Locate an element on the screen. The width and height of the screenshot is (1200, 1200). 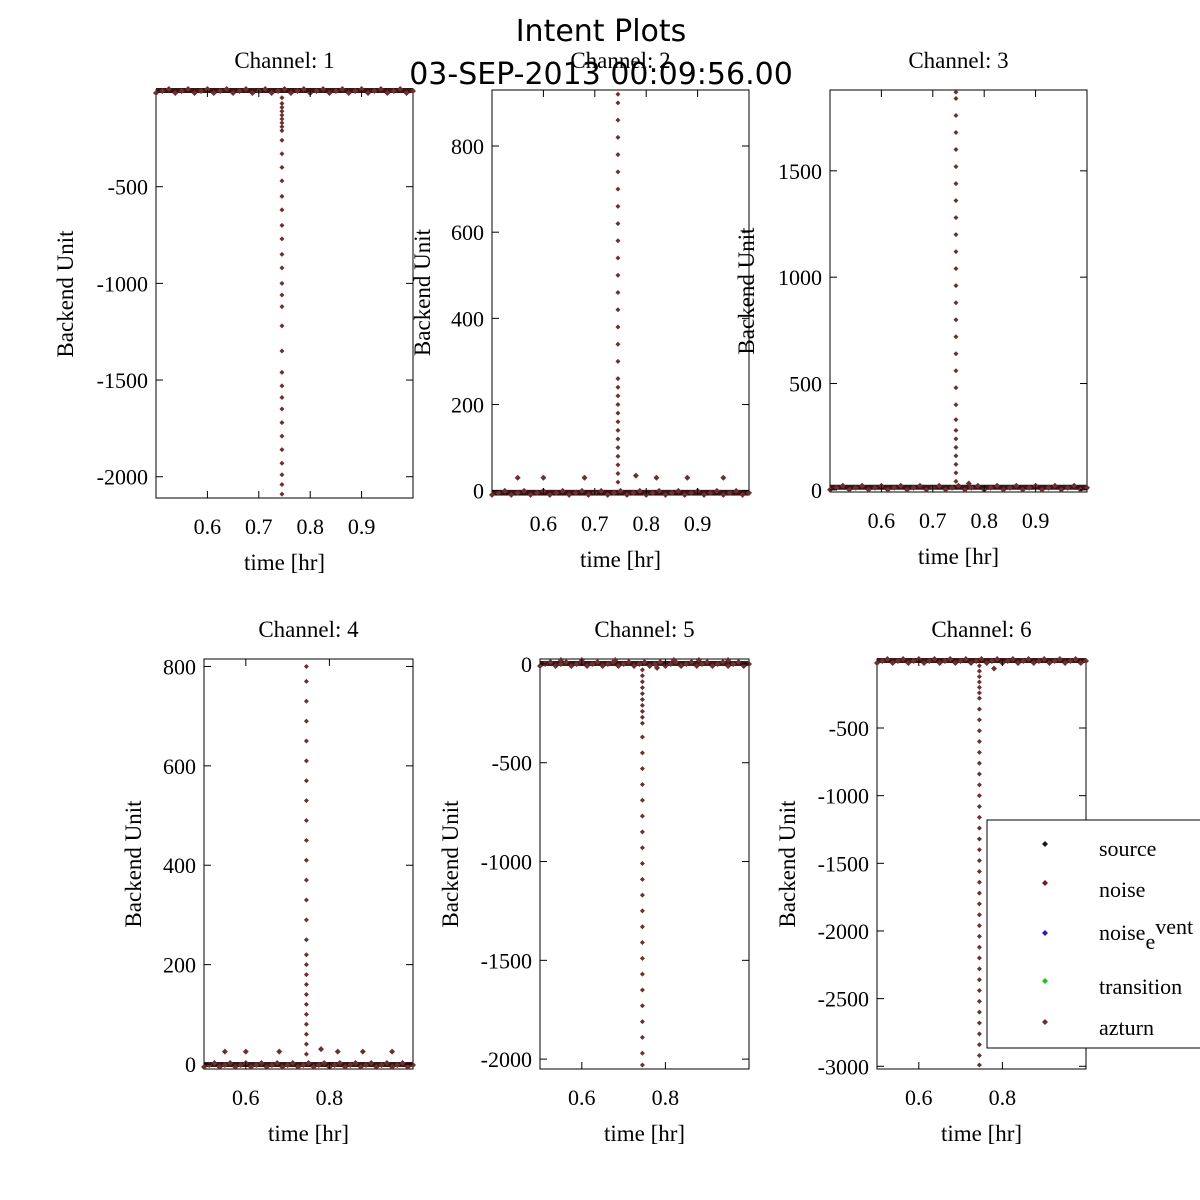
panel-title: Channel: 2 is located at coordinates (620, 60).